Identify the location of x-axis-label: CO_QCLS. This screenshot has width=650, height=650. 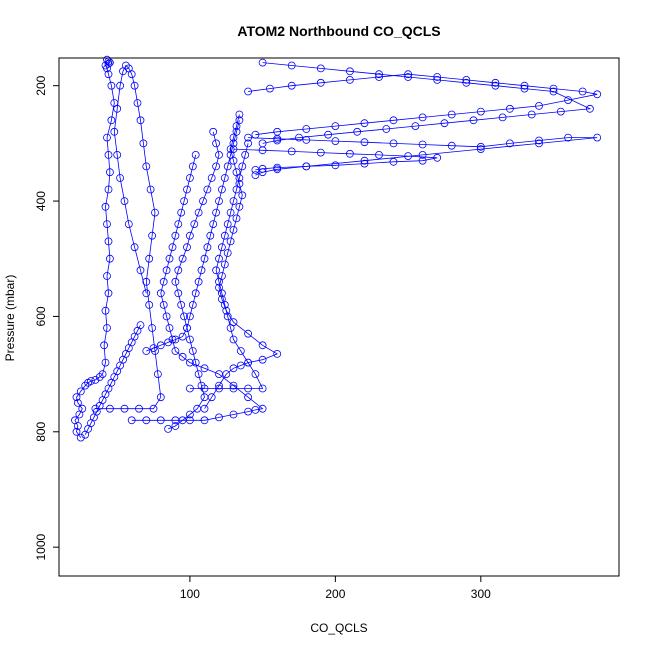
(338, 628).